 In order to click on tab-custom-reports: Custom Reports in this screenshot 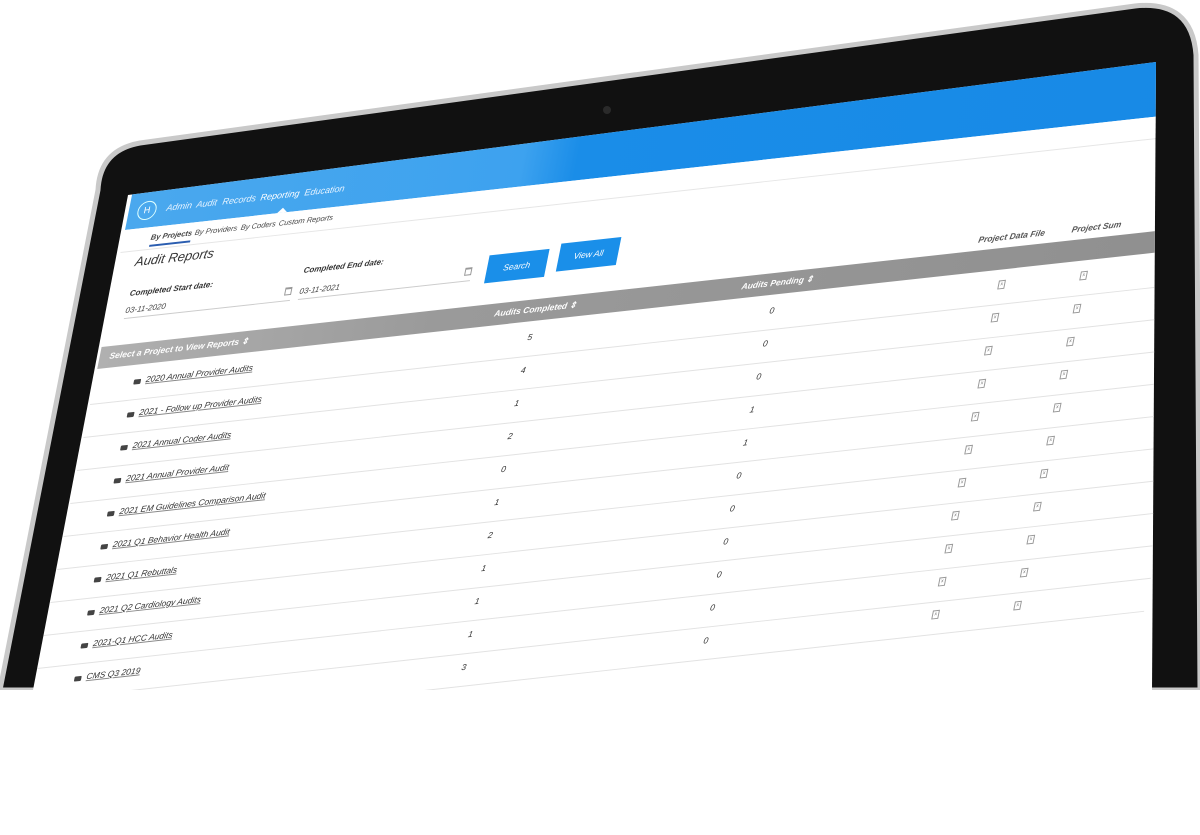, I will do `click(306, 220)`.